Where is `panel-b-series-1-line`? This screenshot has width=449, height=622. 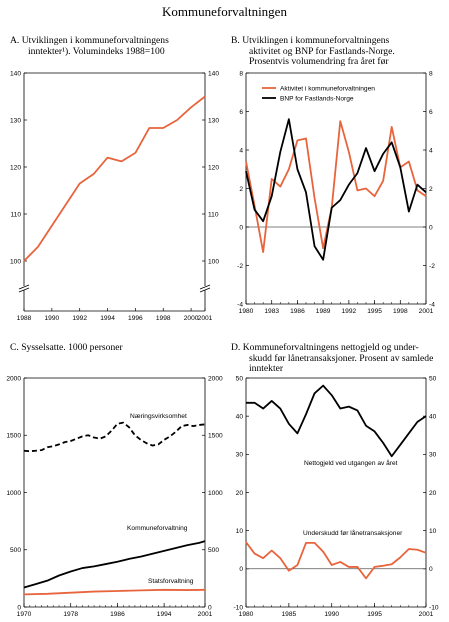 panel-b-series-1-line is located at coordinates (336, 189).